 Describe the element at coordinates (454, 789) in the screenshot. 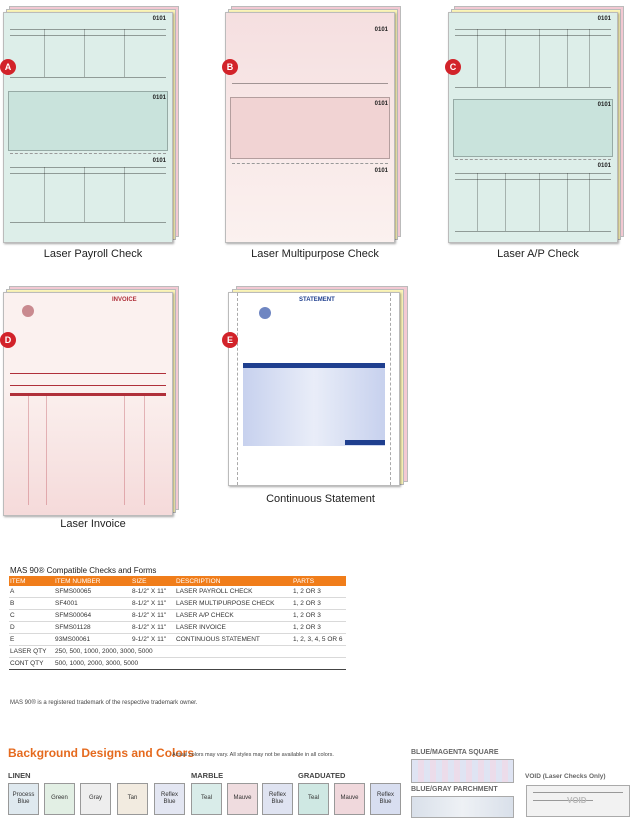

I see `blue-gray-label: BLUE/GRAY PARCHMENT` at that location.